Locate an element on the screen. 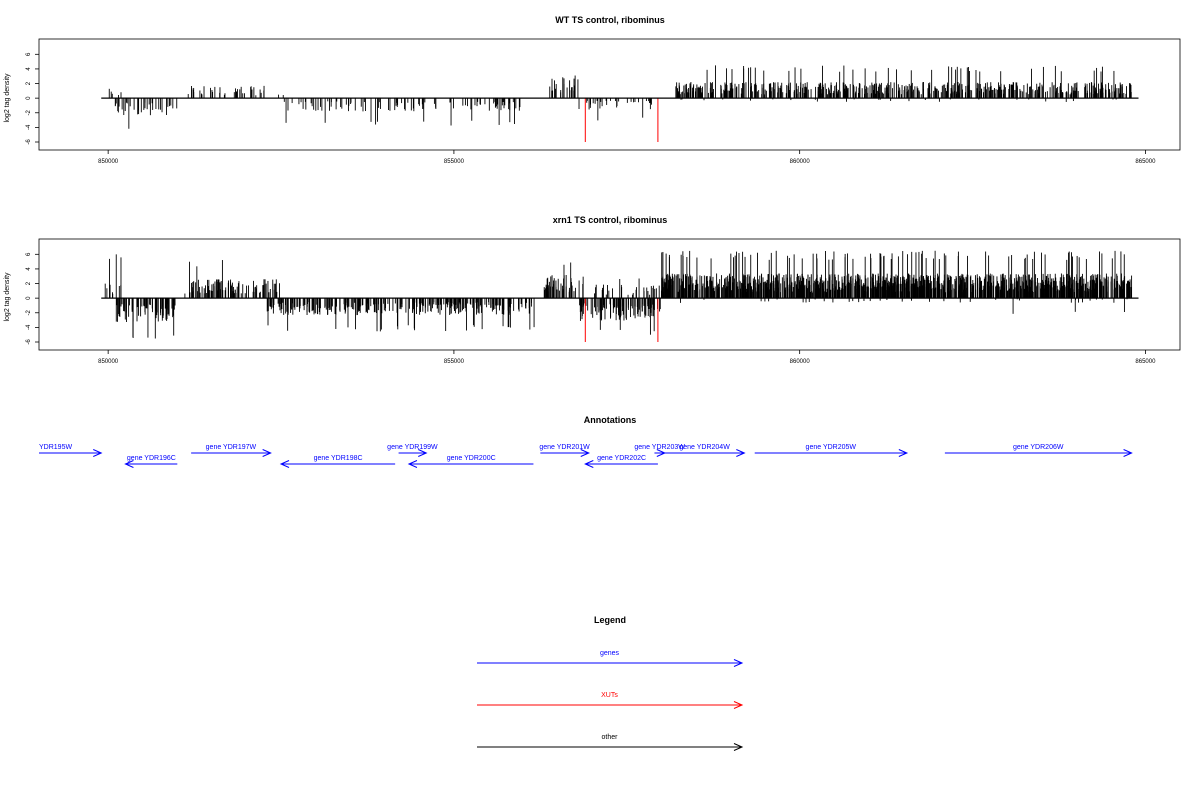 Image resolution: width=1200 pixels, height=800 pixels. gene-label: gene YDR196C is located at coordinates (151, 458).